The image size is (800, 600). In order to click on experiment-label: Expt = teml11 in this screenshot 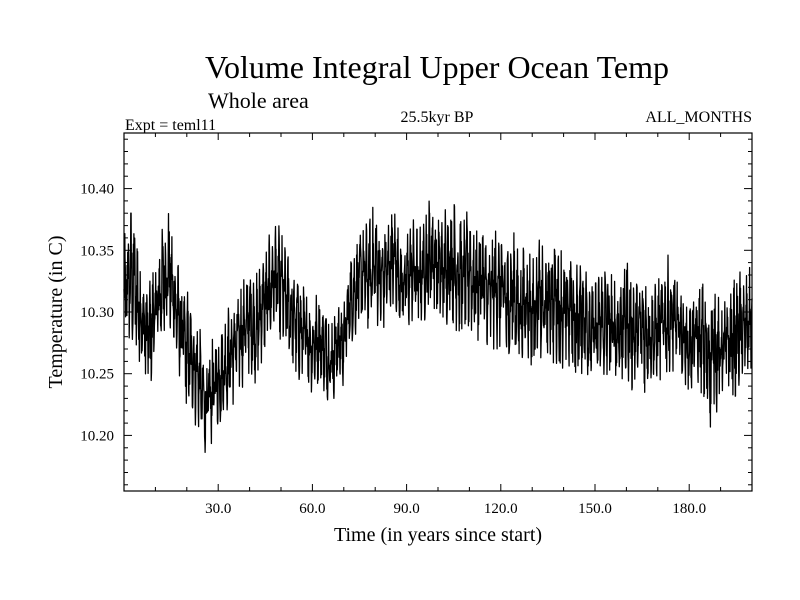, I will do `click(170, 125)`.